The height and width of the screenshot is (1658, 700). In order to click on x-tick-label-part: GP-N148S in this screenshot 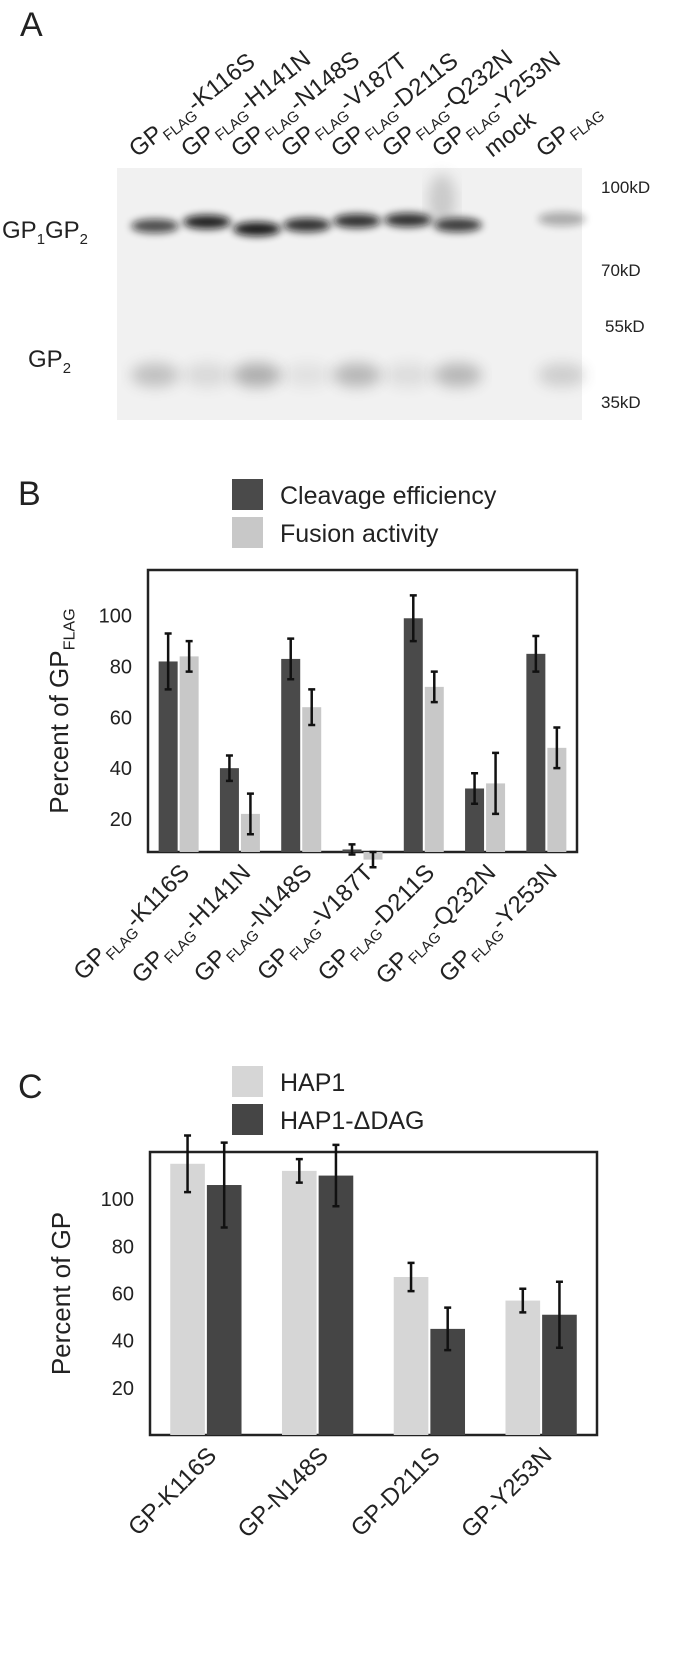, I will do `click(283, 1492)`.